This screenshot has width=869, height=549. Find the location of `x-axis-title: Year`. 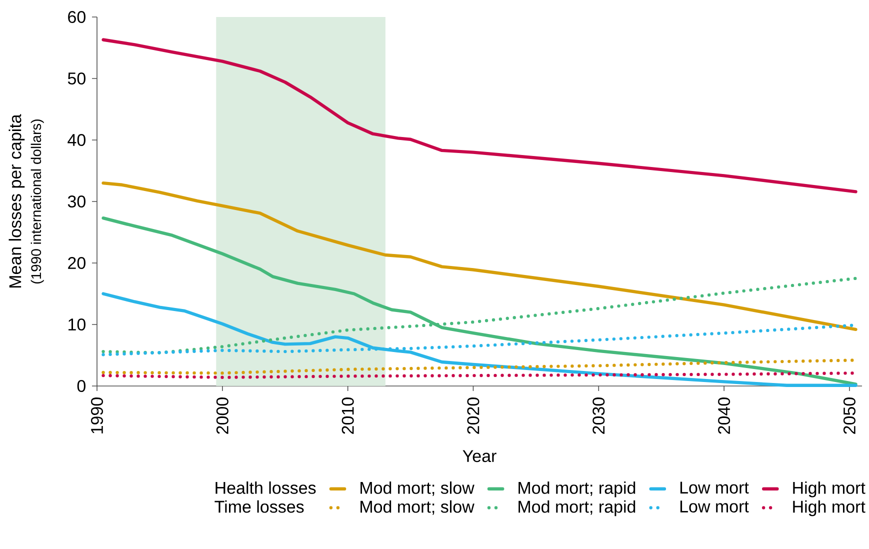

x-axis-title: Year is located at coordinates (479, 456).